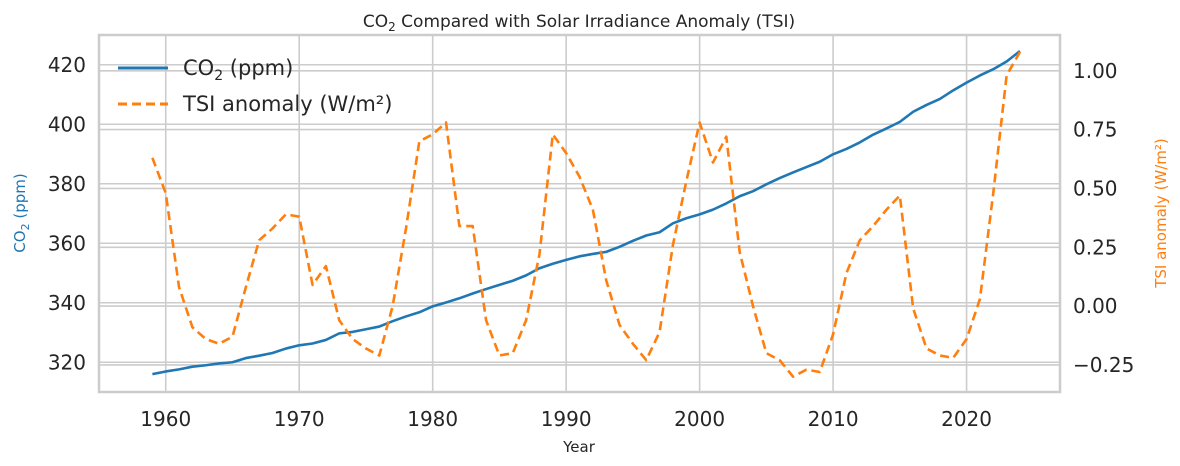 The image size is (1180, 466). I want to click on y-axis-right-label: TSI anomaly (W/m²), so click(1161, 213).